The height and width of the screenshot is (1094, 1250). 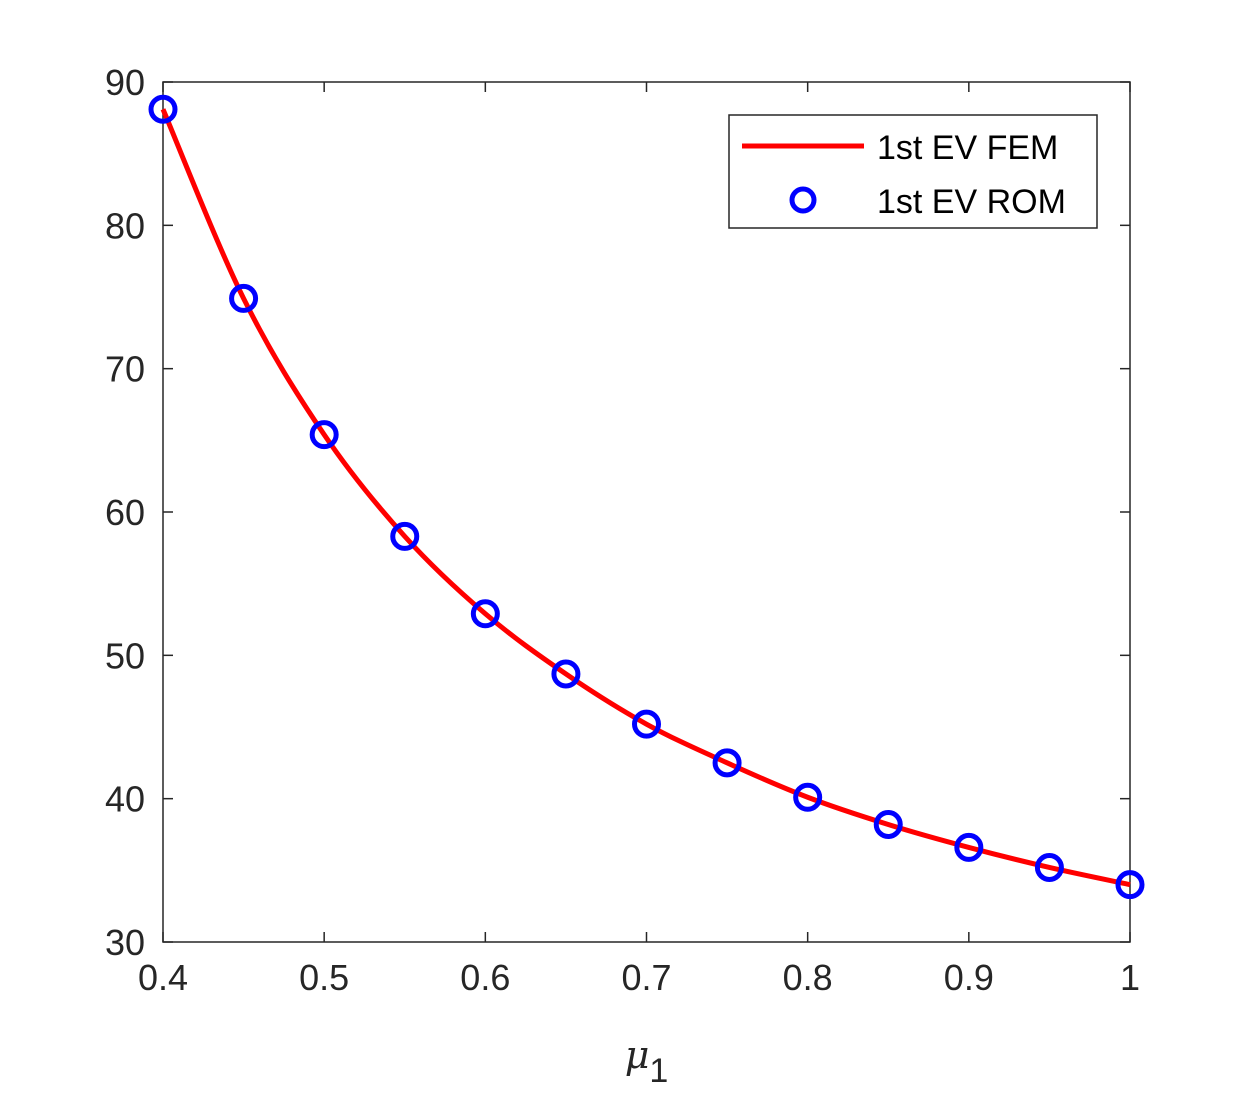 What do you see at coordinates (125, 369) in the screenshot?
I see `y-tick-label: 70` at bounding box center [125, 369].